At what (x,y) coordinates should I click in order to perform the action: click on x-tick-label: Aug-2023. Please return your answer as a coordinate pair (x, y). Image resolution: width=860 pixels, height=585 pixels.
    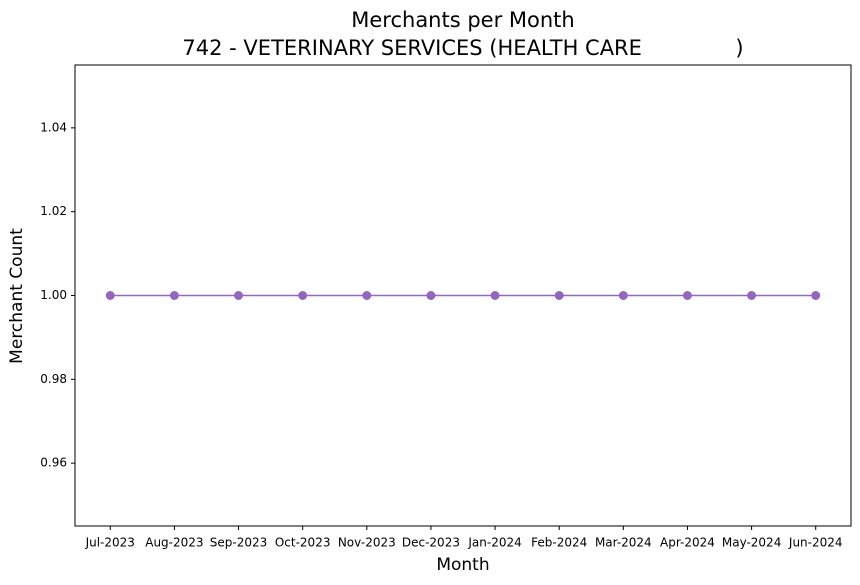
    Looking at the image, I should click on (174, 543).